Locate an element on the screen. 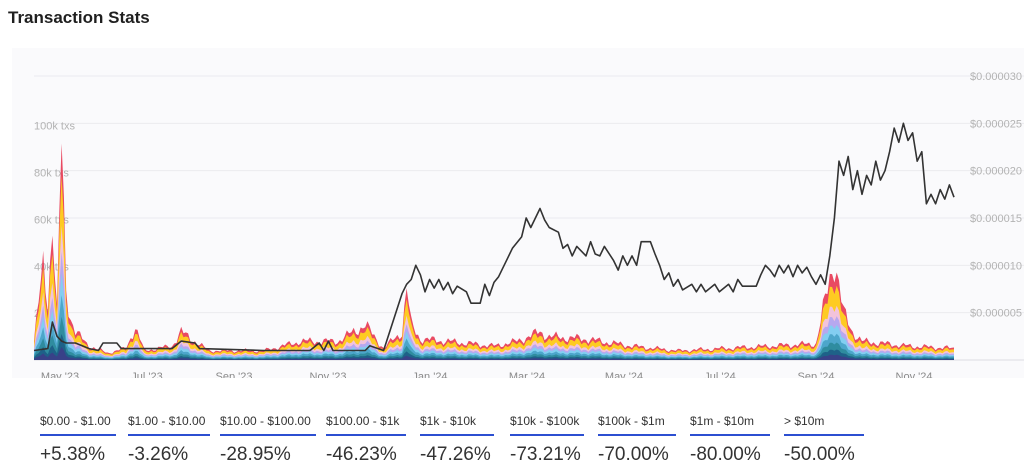 This screenshot has height=472, width=1024. right-axis-tick: $0.000025 is located at coordinates (996, 124).